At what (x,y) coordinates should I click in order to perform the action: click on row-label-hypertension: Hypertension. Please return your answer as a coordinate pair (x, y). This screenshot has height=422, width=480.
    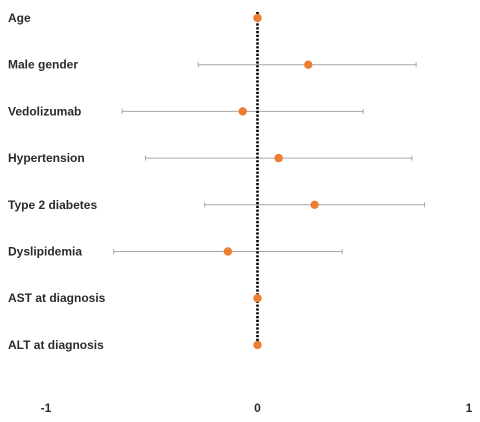
    Looking at the image, I should click on (46, 158).